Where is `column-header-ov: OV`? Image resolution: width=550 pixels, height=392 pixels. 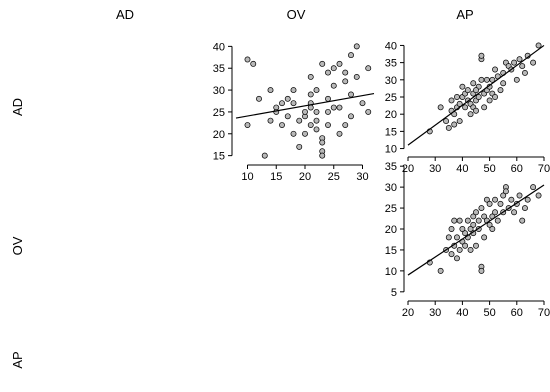
column-header-ov: OV is located at coordinates (296, 14).